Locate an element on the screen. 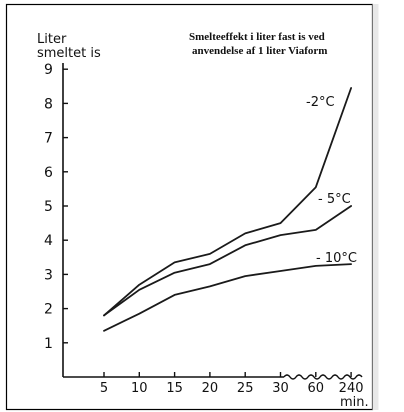 This screenshot has width=404, height=412. series-line is located at coordinates (228, 297).